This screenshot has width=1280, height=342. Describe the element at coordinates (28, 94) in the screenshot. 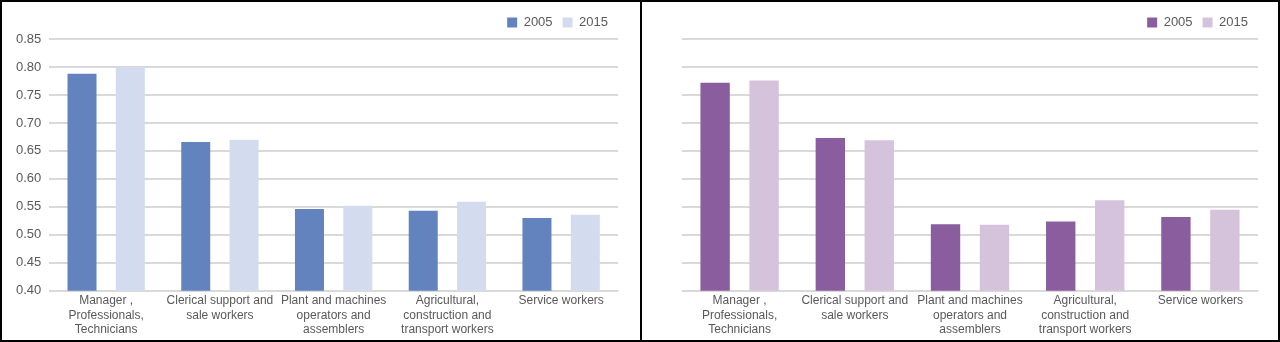

I see `y-tick-label: 0.75` at that location.